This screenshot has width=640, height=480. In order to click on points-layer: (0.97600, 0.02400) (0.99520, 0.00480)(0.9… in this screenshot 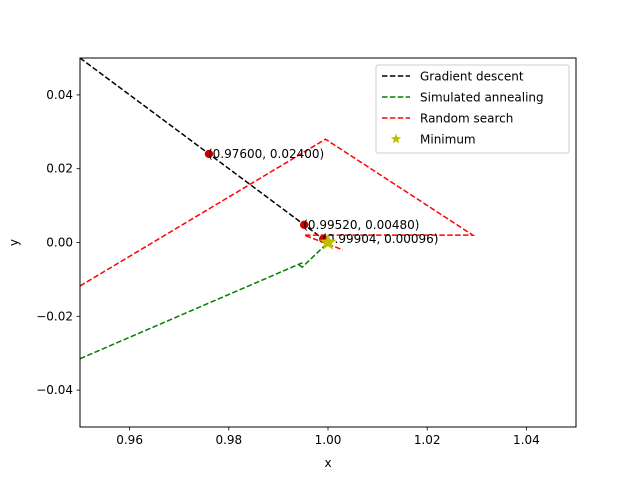, I will do `click(321, 198)`.